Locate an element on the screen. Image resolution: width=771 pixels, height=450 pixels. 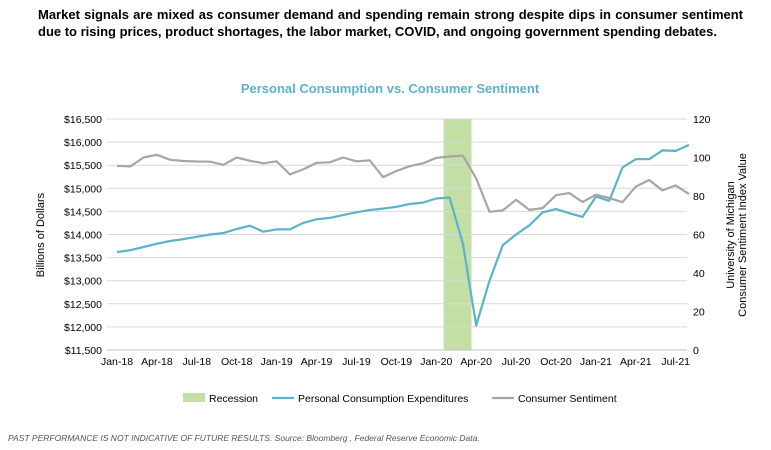
y-tick-label: $16,000 is located at coordinates (83, 143).